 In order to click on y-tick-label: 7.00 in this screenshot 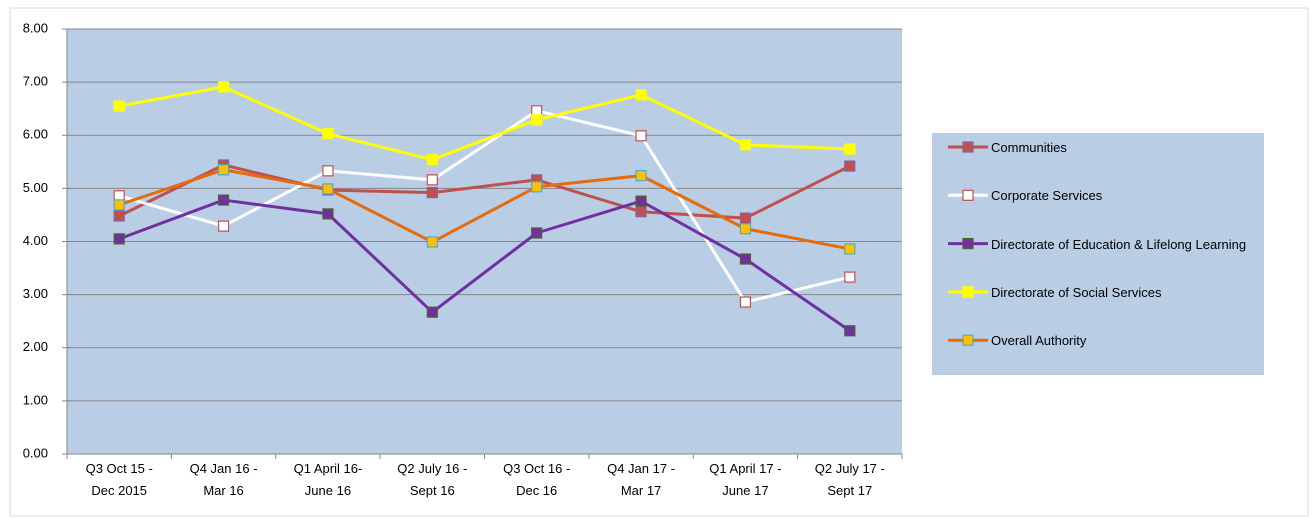, I will do `click(35, 81)`.